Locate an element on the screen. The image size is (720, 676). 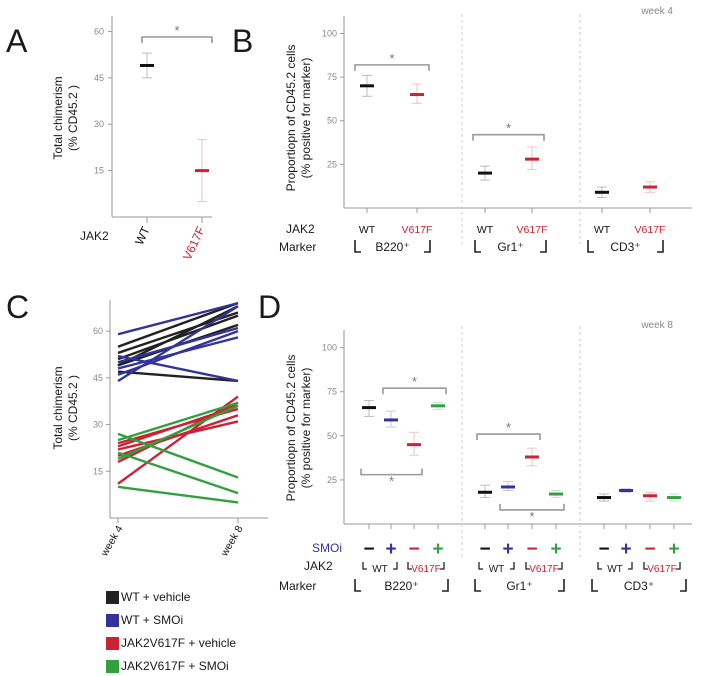
marker-0-bracket-left is located at coordinates (357, 585).